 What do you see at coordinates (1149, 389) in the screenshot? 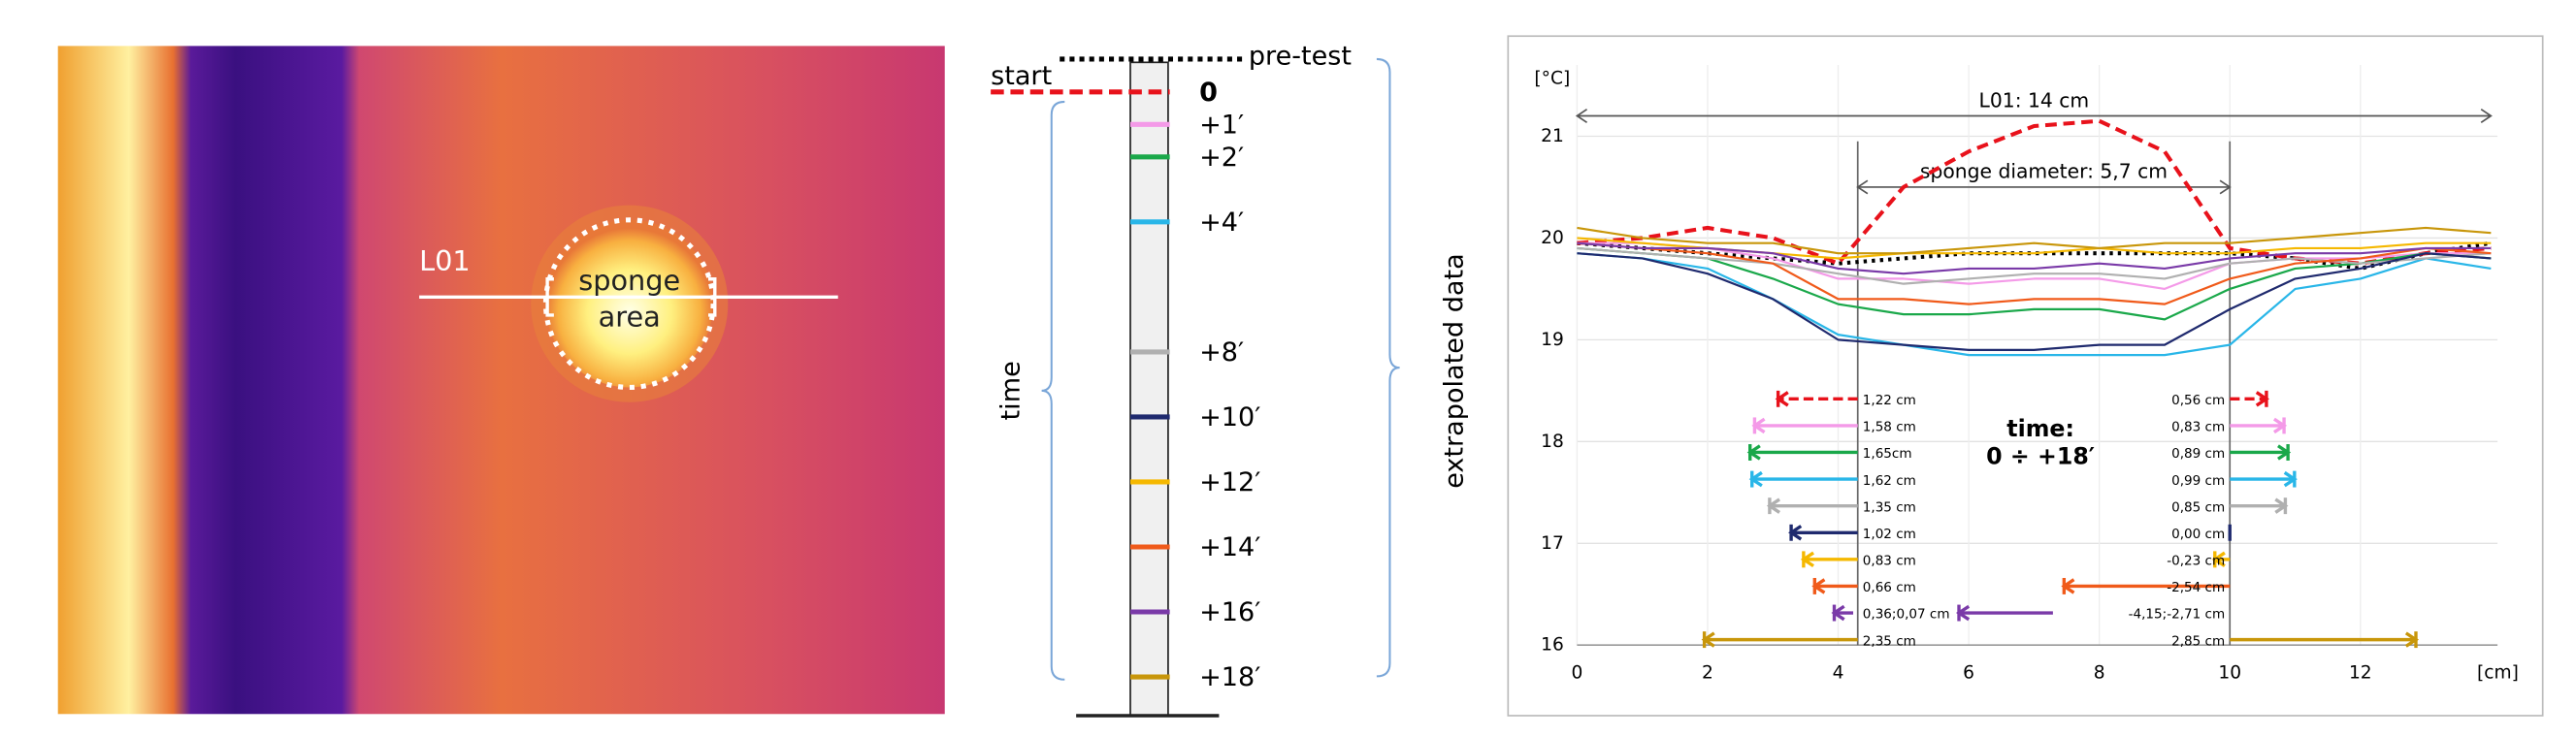
I see `timeline-bar` at bounding box center [1149, 389].